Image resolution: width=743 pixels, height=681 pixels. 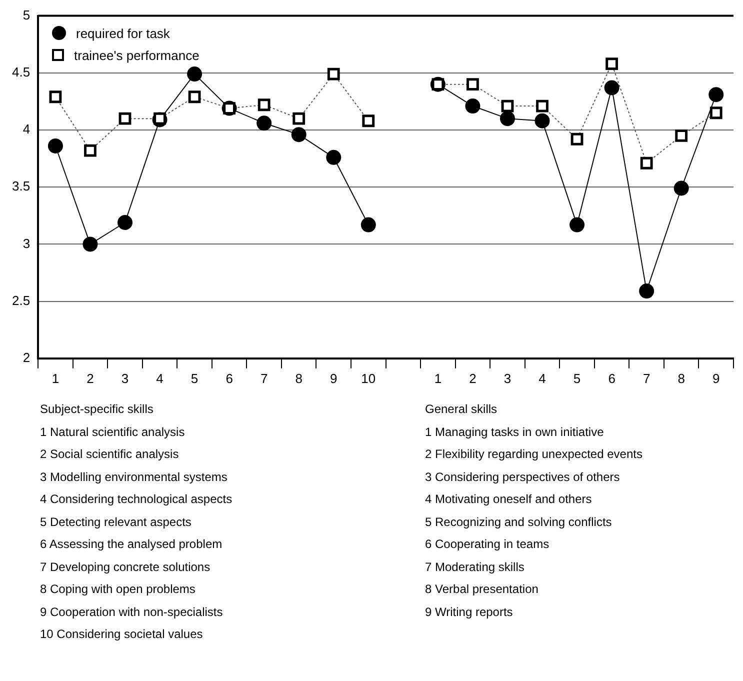 I want to click on y-tick-label: 5, so click(x=26, y=14).